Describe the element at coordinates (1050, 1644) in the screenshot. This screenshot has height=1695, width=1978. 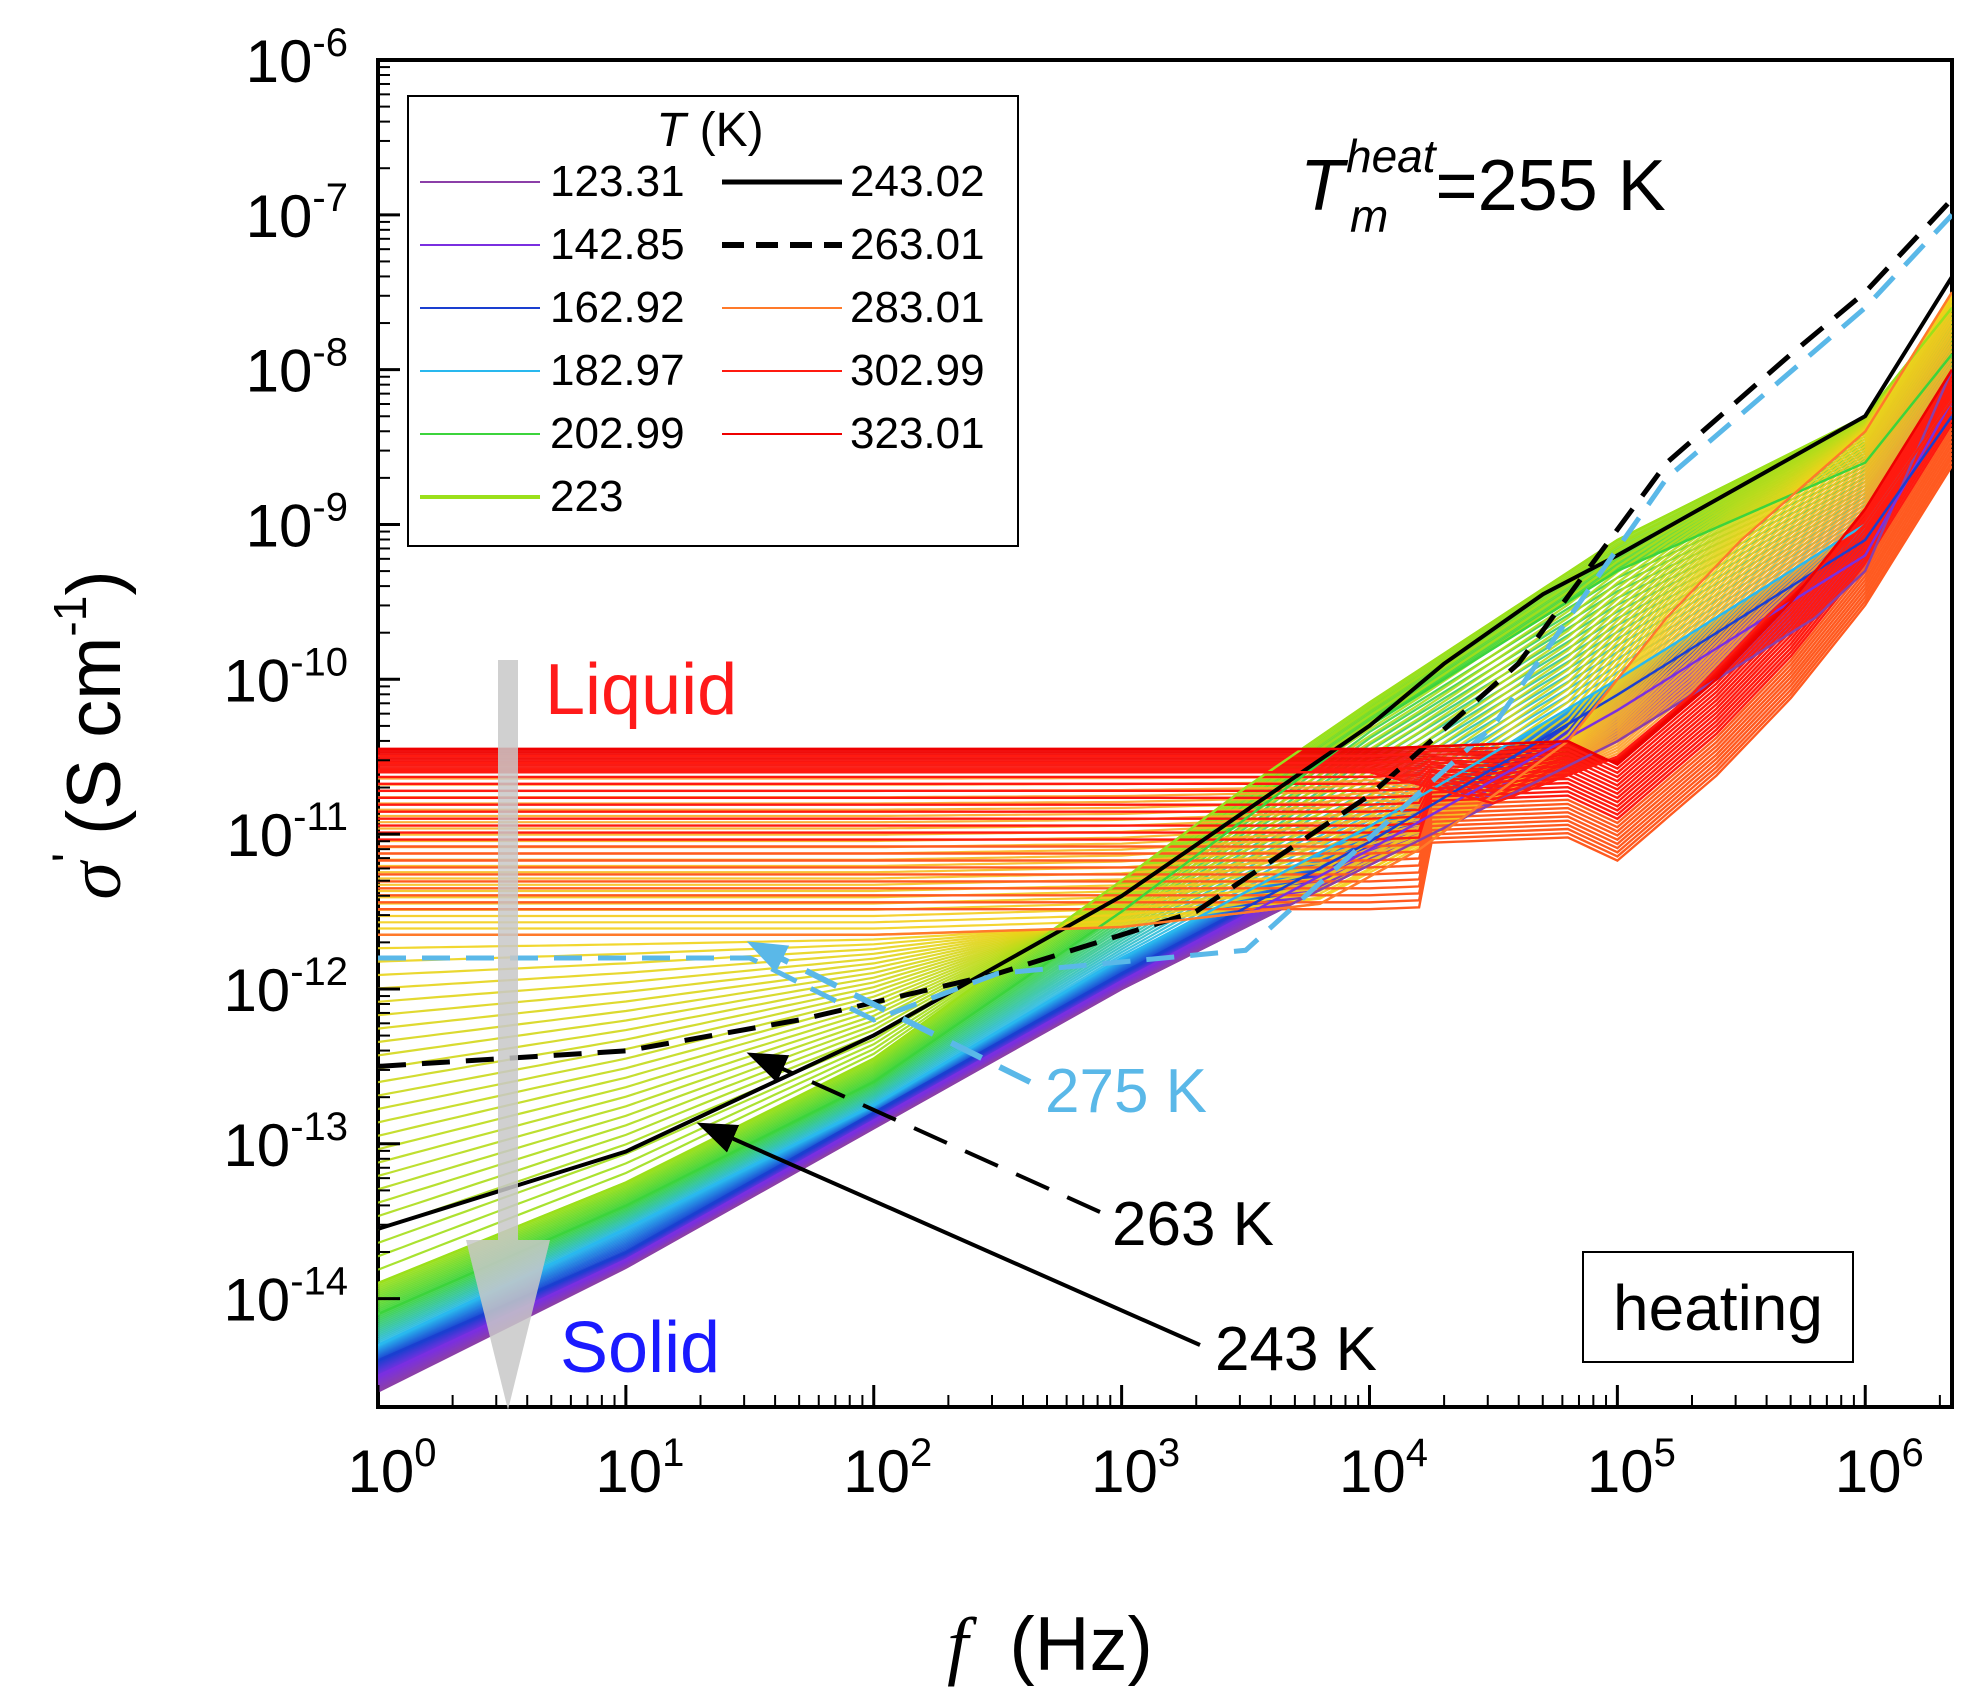
I see `x-axis-label: f (Hz)` at that location.